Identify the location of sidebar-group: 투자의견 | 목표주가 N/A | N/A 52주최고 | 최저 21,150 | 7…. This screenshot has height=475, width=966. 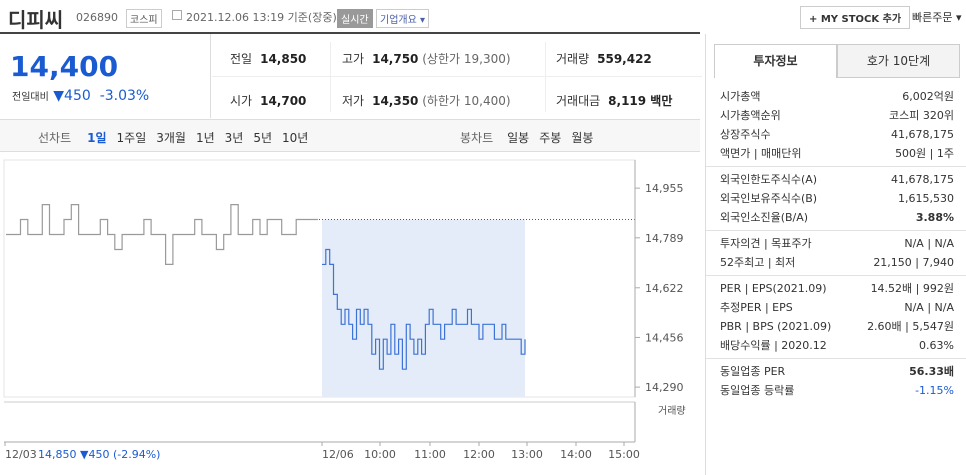
(836, 253).